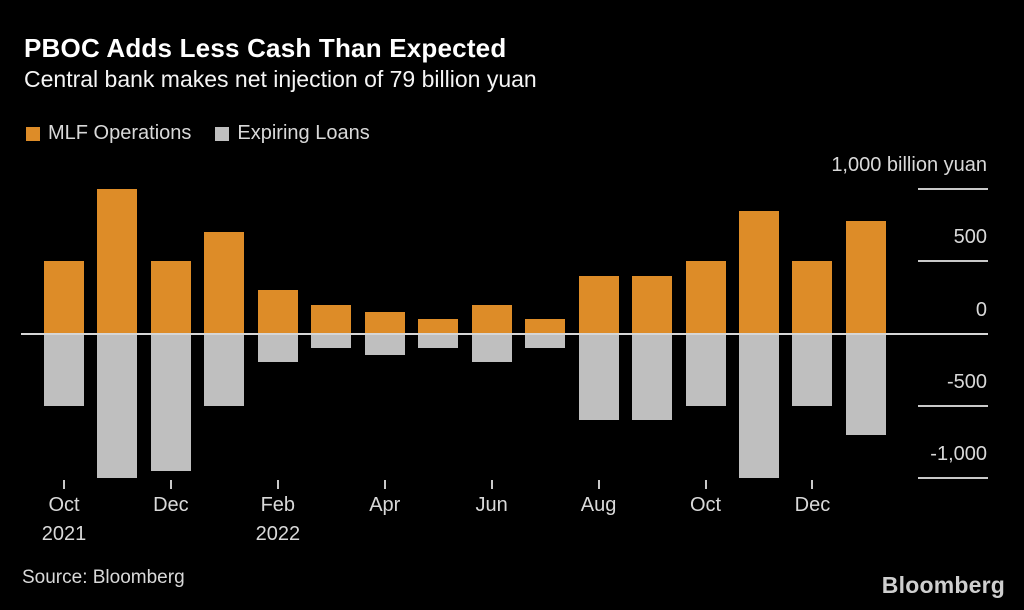  I want to click on mlf-bar-oct-2021, so click(64, 297).